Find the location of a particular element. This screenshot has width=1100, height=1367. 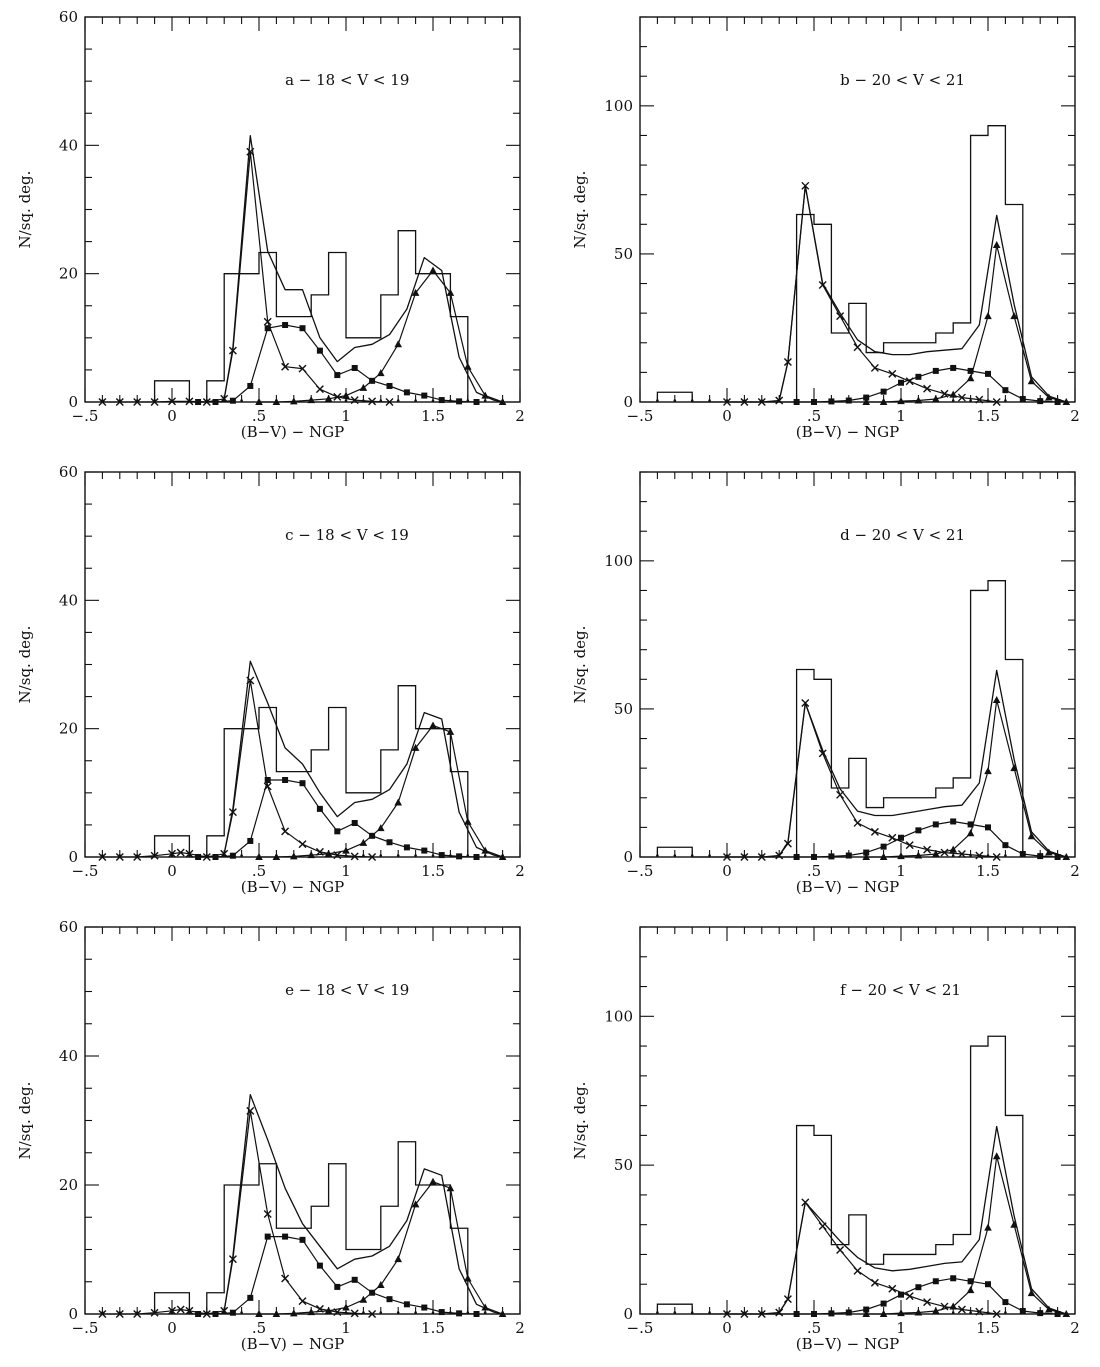

series-cross is located at coordinates (862, 293).